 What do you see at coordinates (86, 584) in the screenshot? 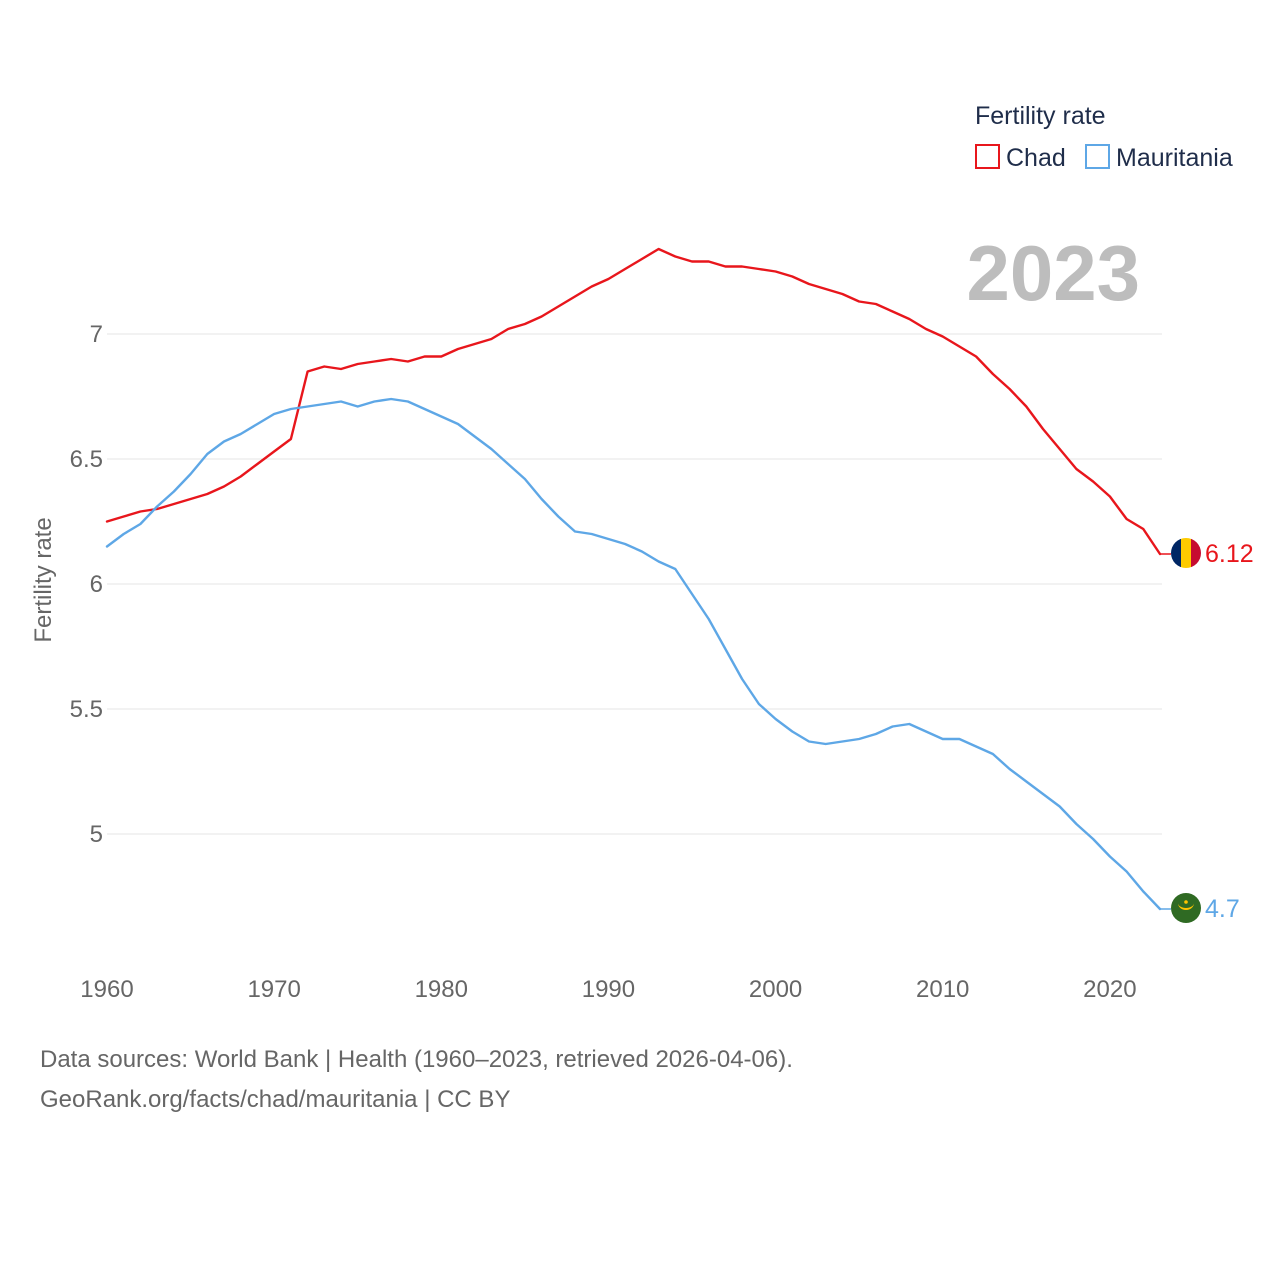
I see `y-axis-ticks: 5 5.5 6 6.5 7` at bounding box center [86, 584].